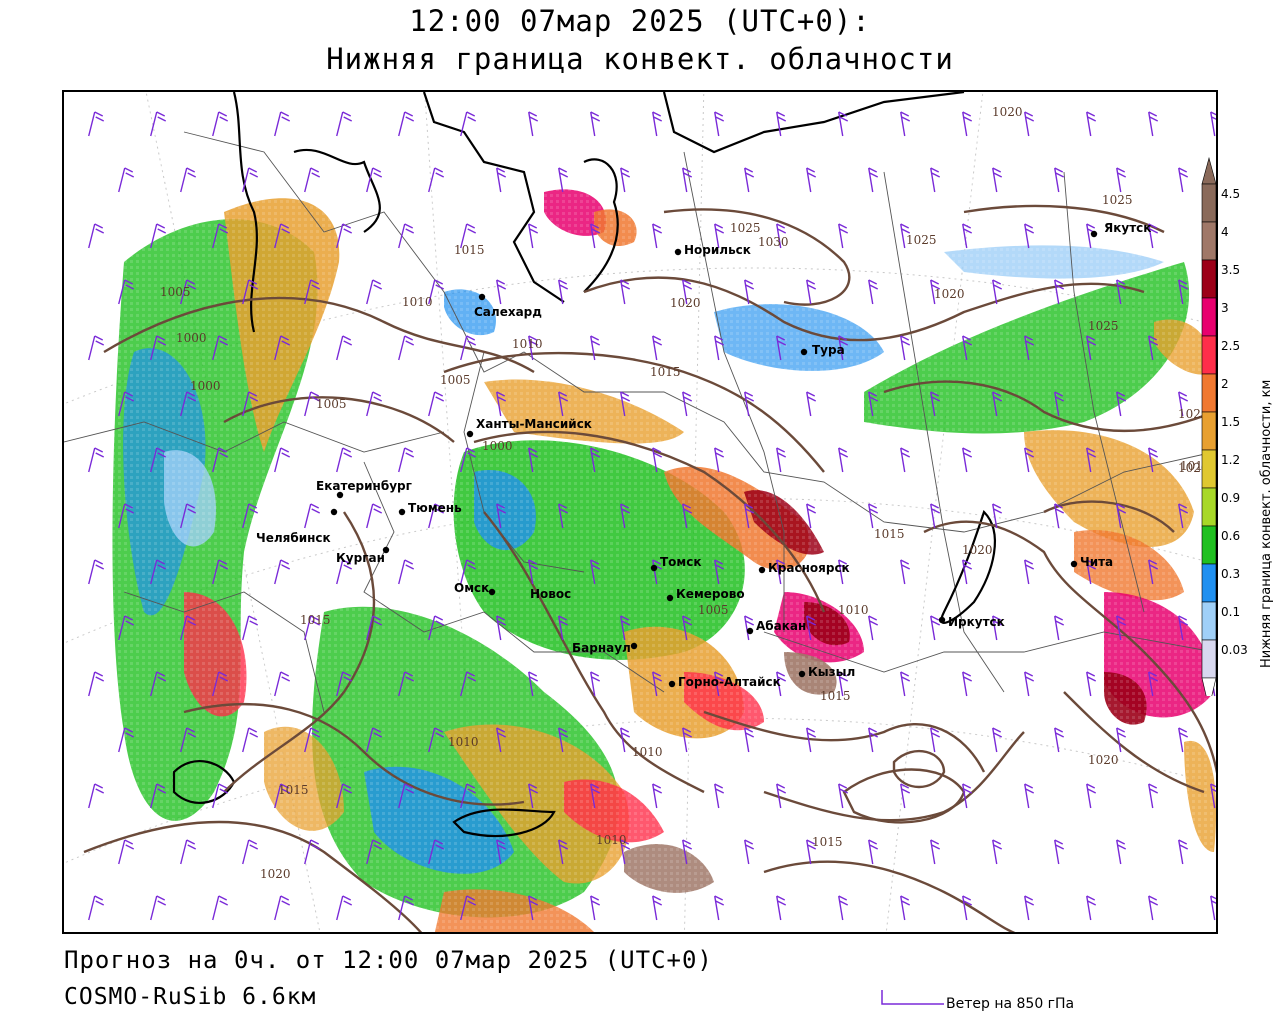 This screenshot has width=1280, height=1024. What do you see at coordinates (360, 558) in the screenshot?
I see `city-label: Курган` at bounding box center [360, 558].